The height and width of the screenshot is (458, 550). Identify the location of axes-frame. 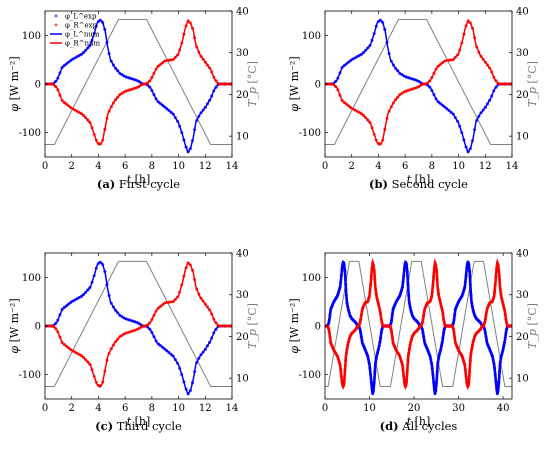
(418, 84).